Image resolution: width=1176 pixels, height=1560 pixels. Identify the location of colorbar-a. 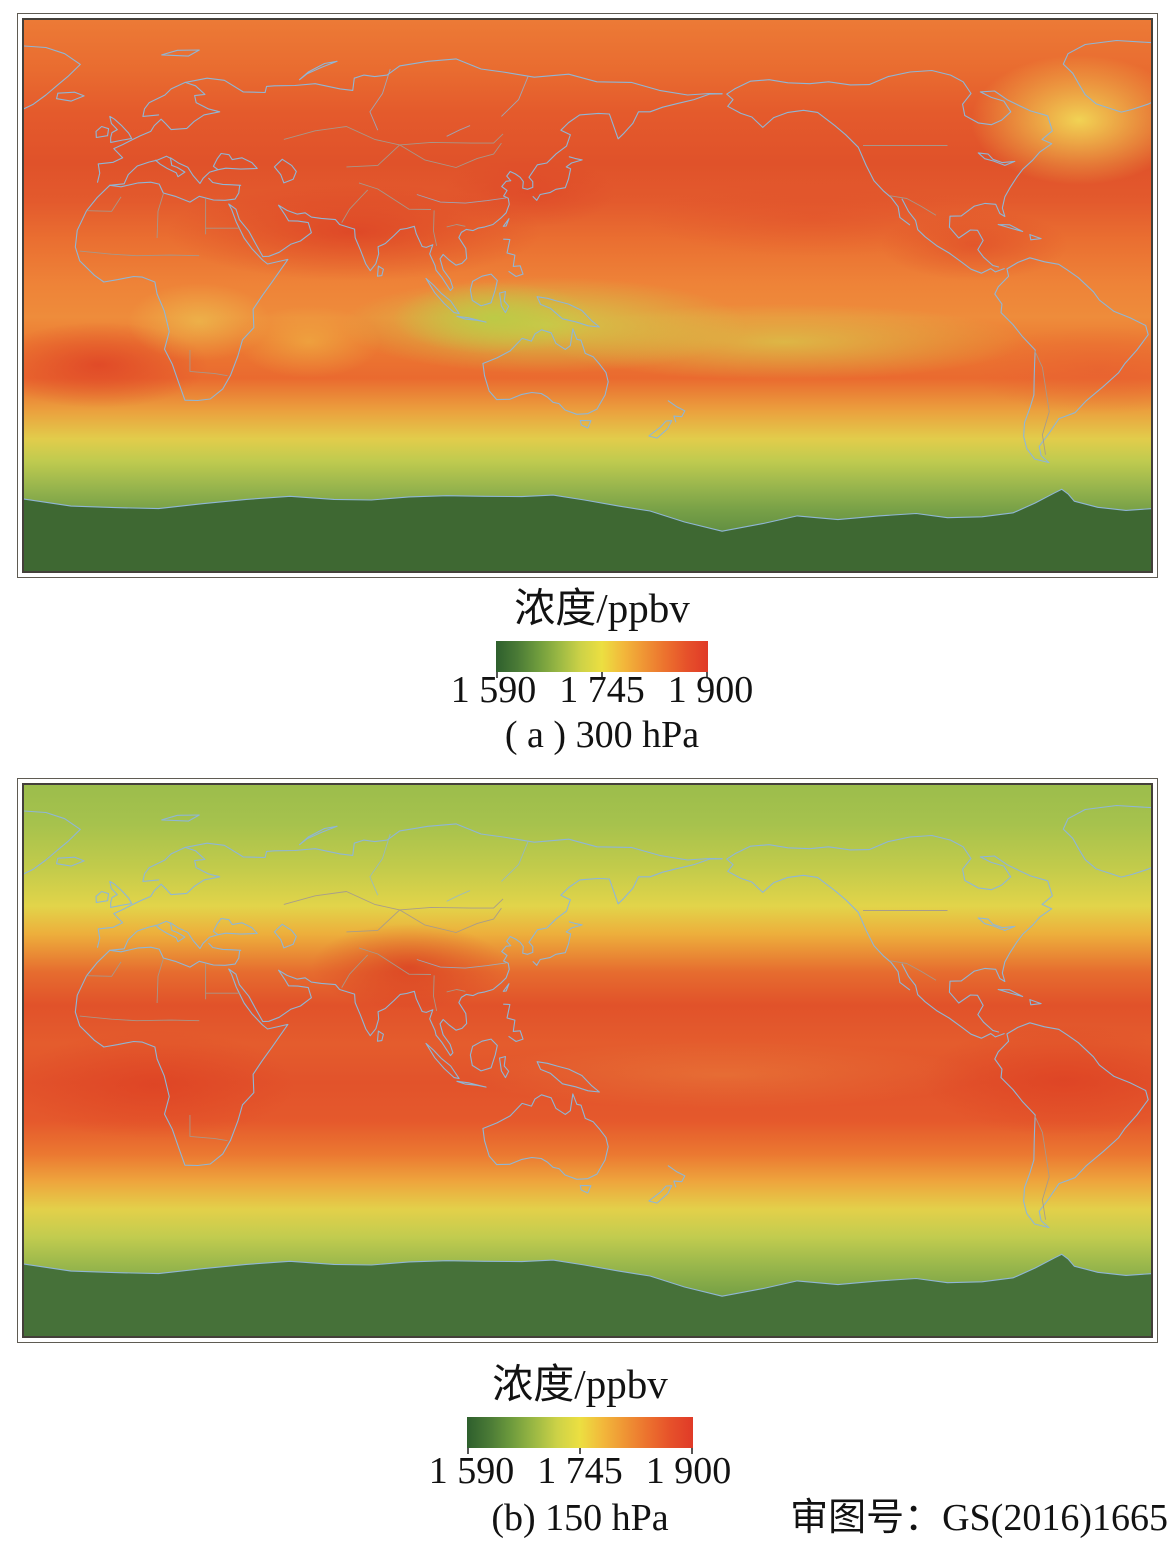
(602, 659).